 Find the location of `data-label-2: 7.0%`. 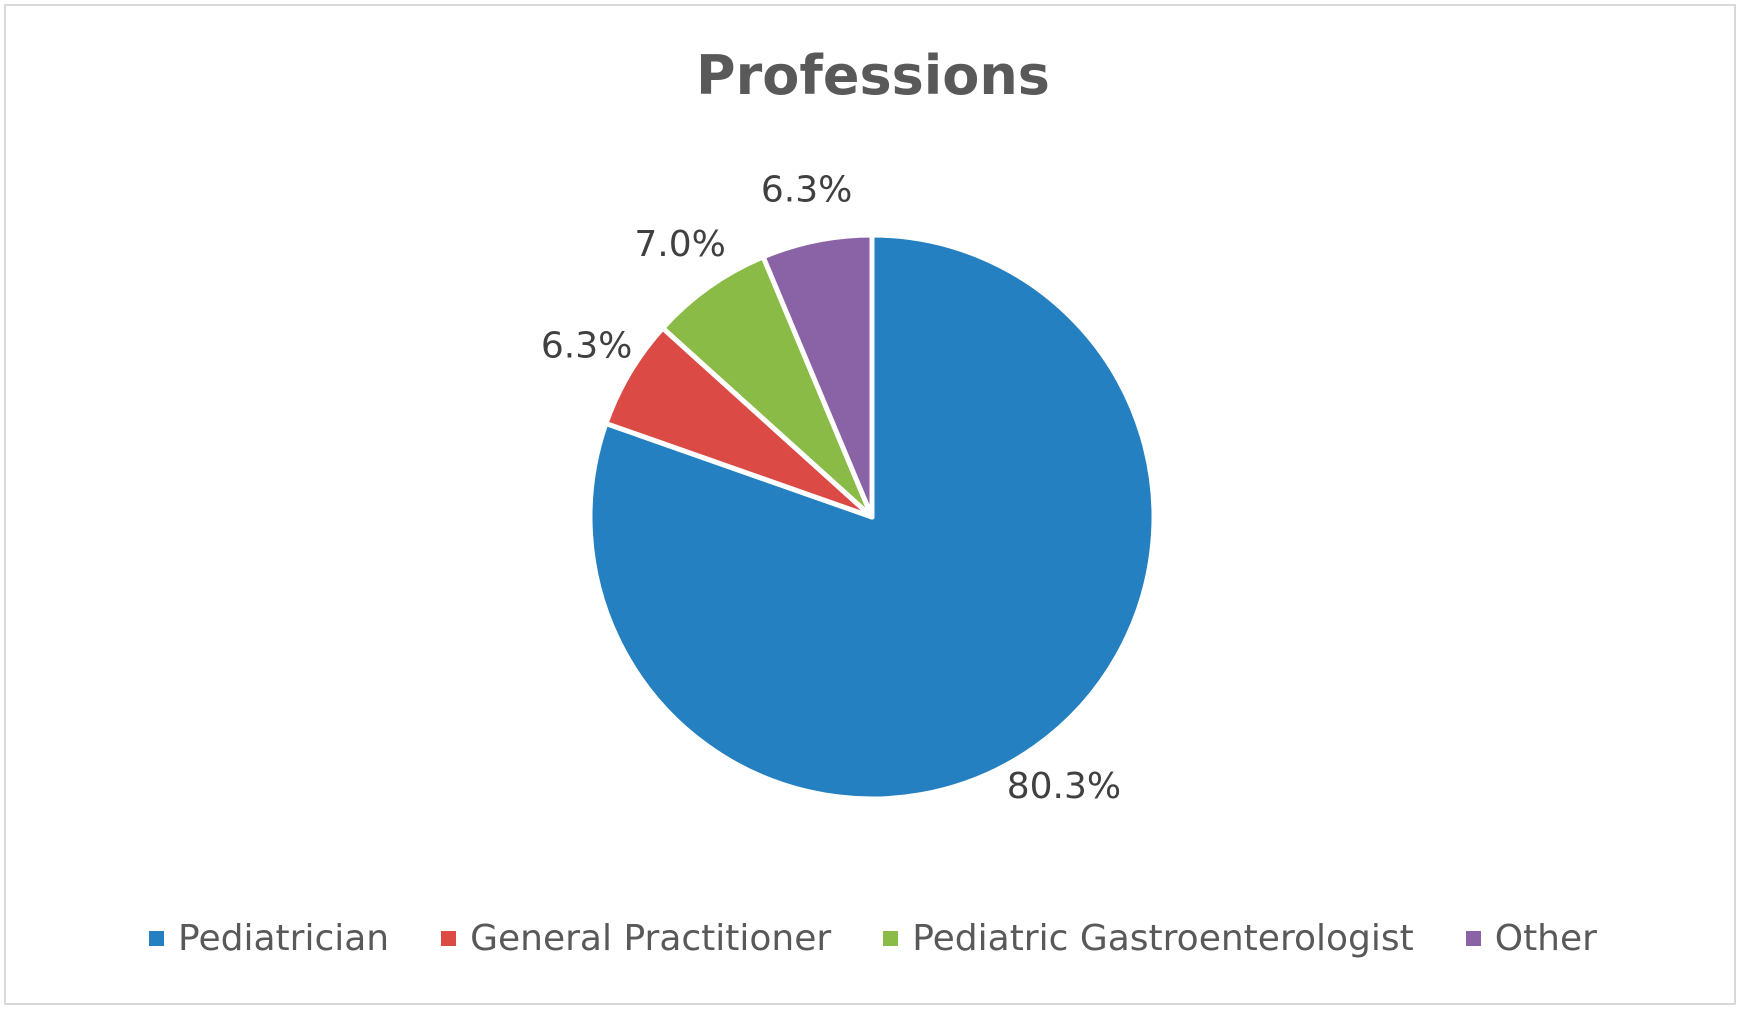

data-label-2: 7.0% is located at coordinates (679, 244).